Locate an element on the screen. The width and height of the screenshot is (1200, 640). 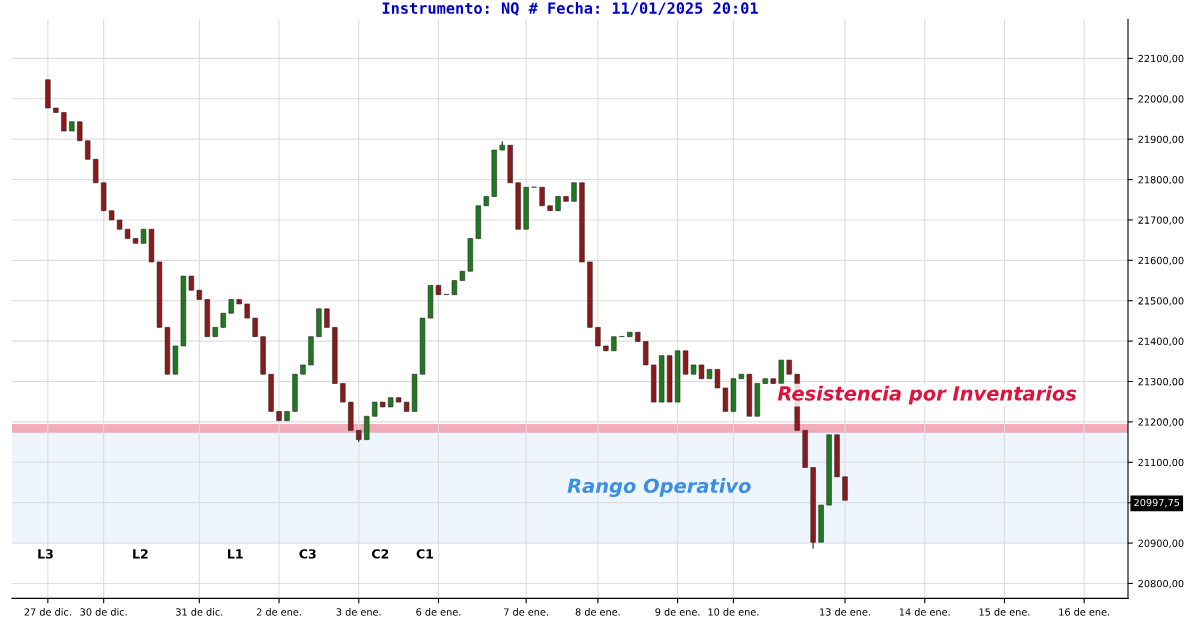
y-tick-label: 20800,00 is located at coordinates (1161, 584).